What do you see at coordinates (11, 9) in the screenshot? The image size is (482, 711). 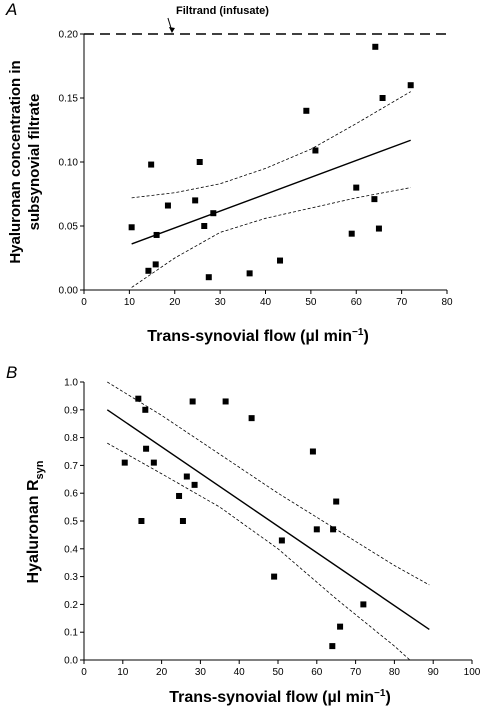 I see `panel-a-label: A` at bounding box center [11, 9].